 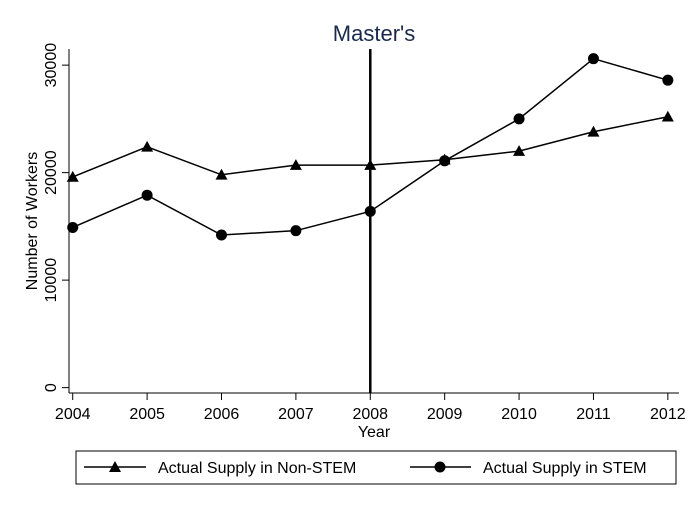 What do you see at coordinates (519, 414) in the screenshot?
I see `x-tick-label: 2010` at bounding box center [519, 414].